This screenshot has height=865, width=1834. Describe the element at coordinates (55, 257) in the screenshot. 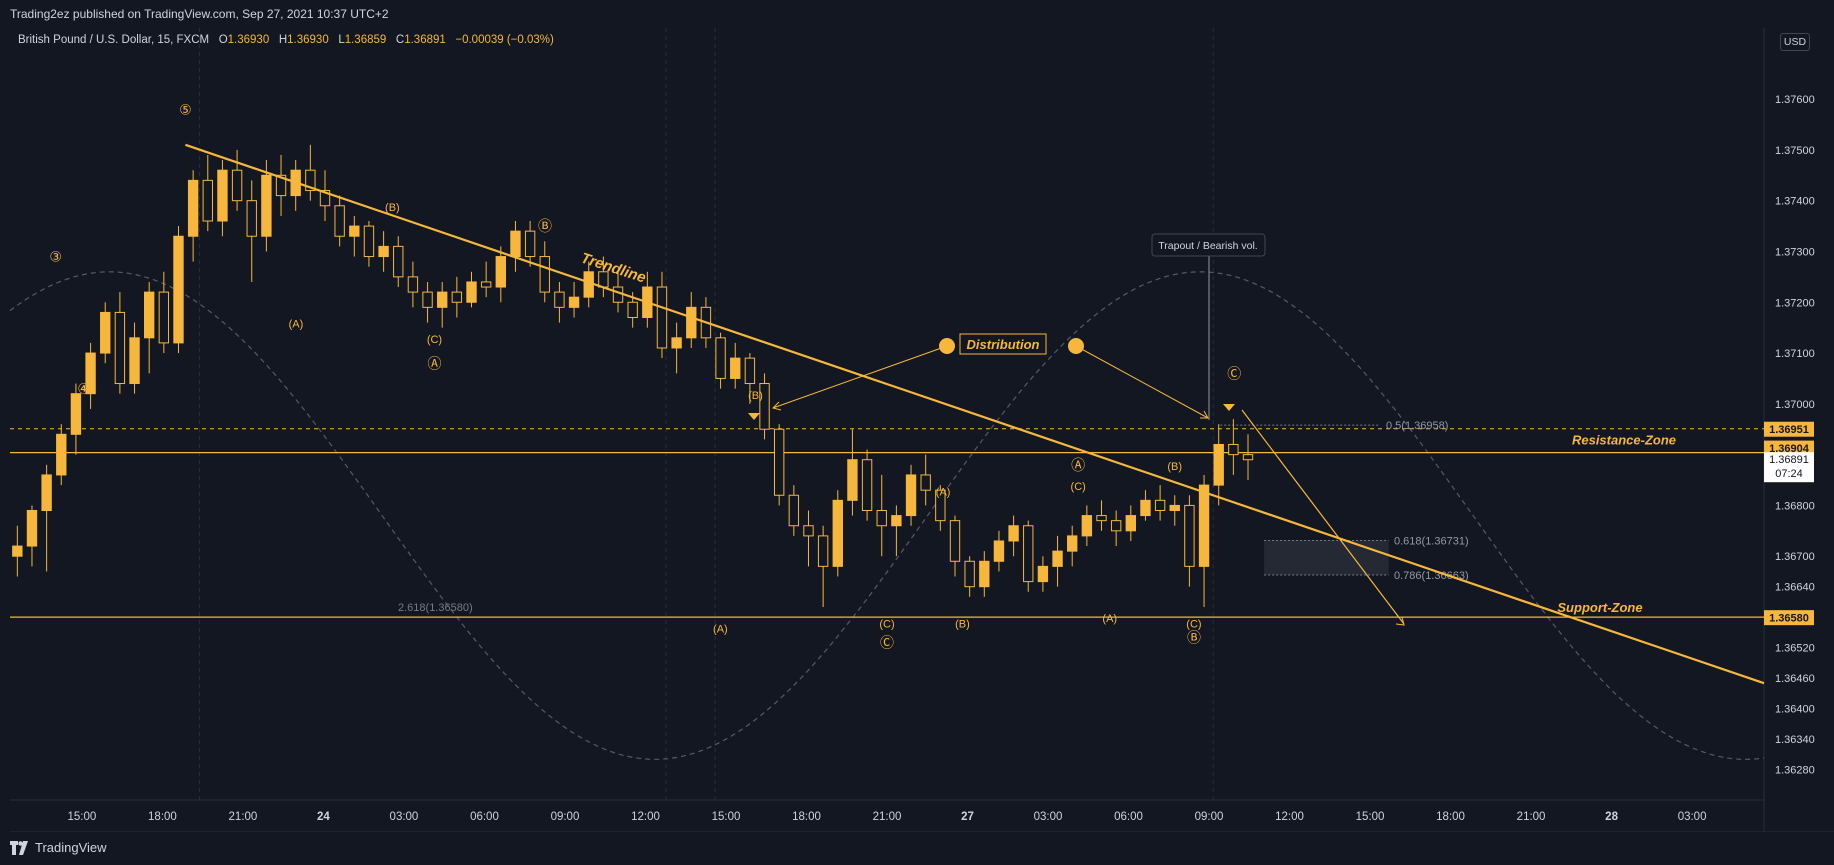

I see `wave-label: ③` at that location.